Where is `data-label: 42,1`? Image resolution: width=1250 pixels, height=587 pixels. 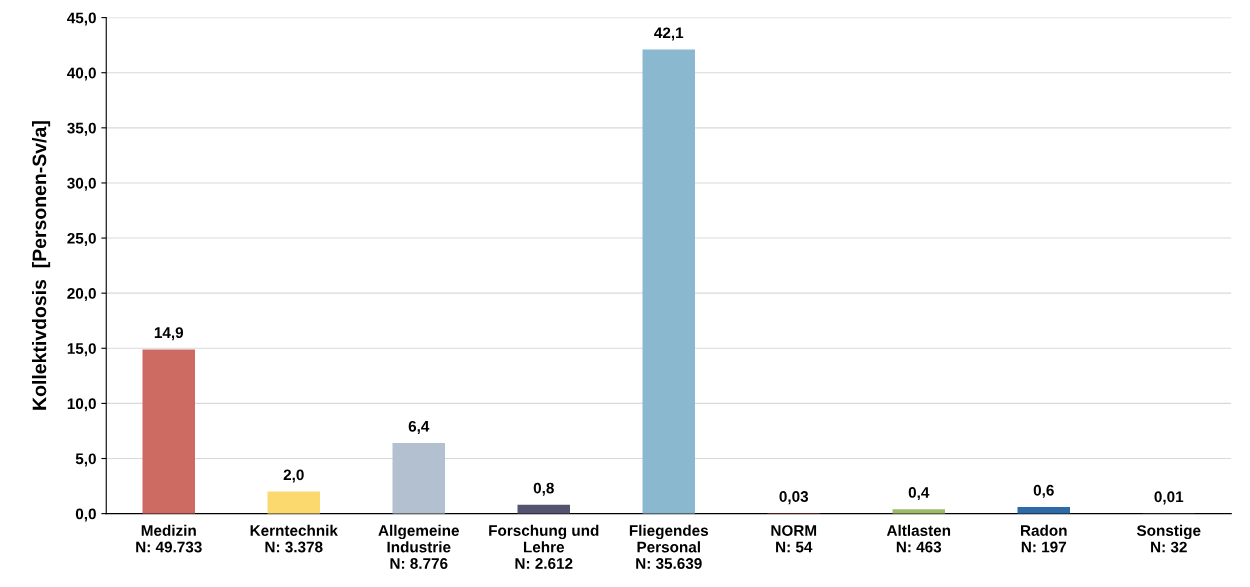
data-label: 42,1 is located at coordinates (669, 34).